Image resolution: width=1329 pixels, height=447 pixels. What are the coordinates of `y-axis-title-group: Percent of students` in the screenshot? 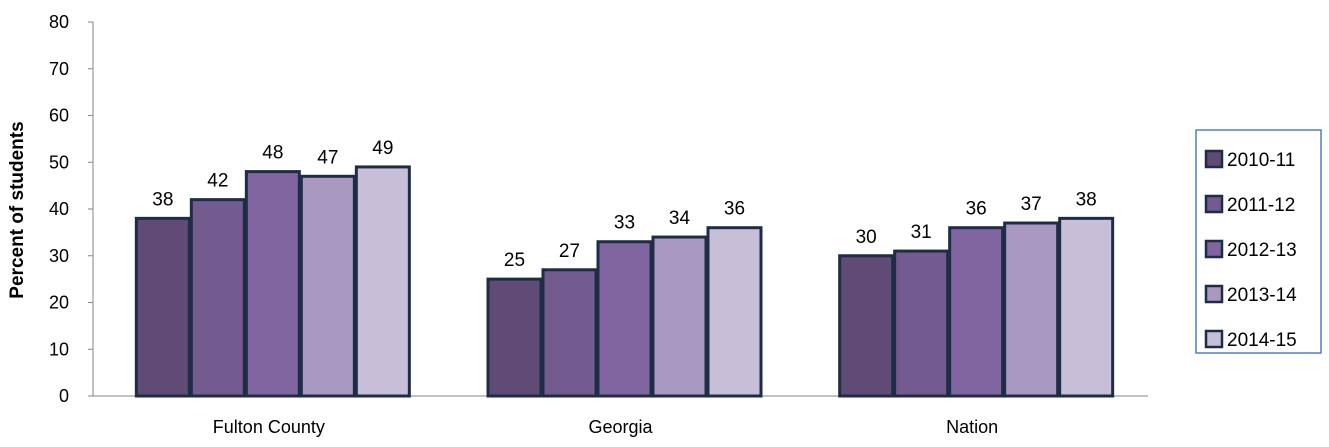 It's located at (17, 209).